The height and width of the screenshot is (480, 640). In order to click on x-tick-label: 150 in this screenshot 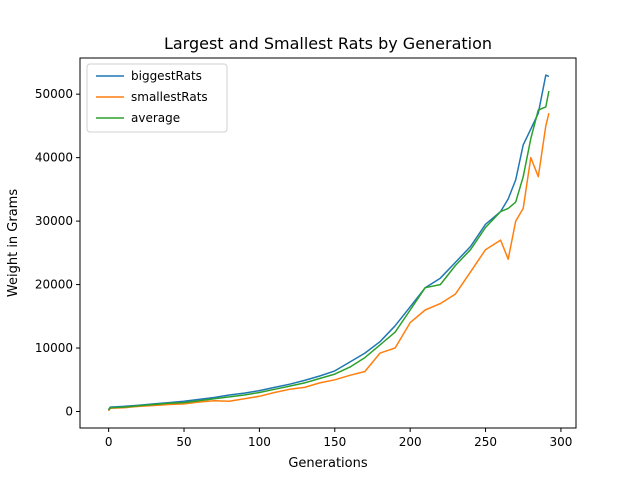, I will do `click(334, 442)`.